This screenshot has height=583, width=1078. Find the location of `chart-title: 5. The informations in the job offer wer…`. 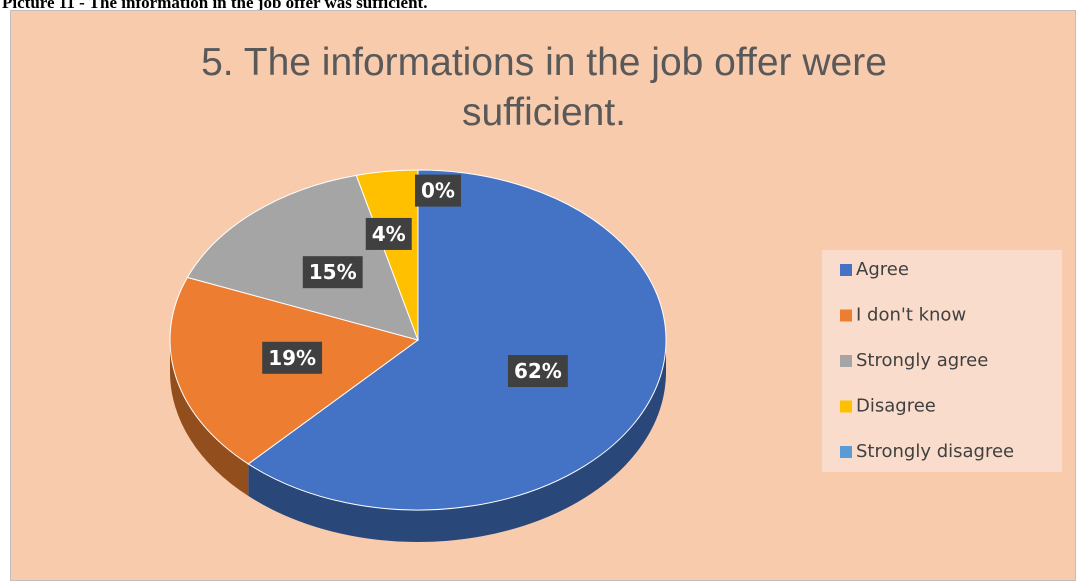

chart-title: 5. The informations in the job offer wer… is located at coordinates (544, 87).